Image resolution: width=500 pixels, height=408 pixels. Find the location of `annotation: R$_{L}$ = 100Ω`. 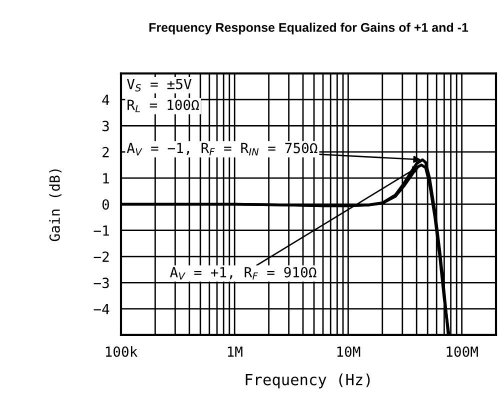

annotation: R$_{L}$ = 100Ω is located at coordinates (163, 106).